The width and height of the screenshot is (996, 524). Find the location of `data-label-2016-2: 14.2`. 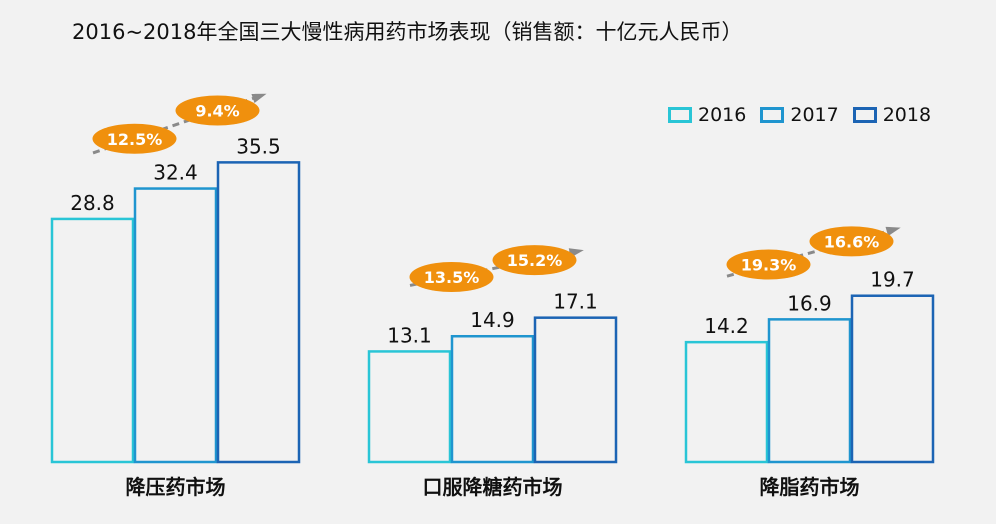

data-label-2016-2: 14.2 is located at coordinates (726, 326).